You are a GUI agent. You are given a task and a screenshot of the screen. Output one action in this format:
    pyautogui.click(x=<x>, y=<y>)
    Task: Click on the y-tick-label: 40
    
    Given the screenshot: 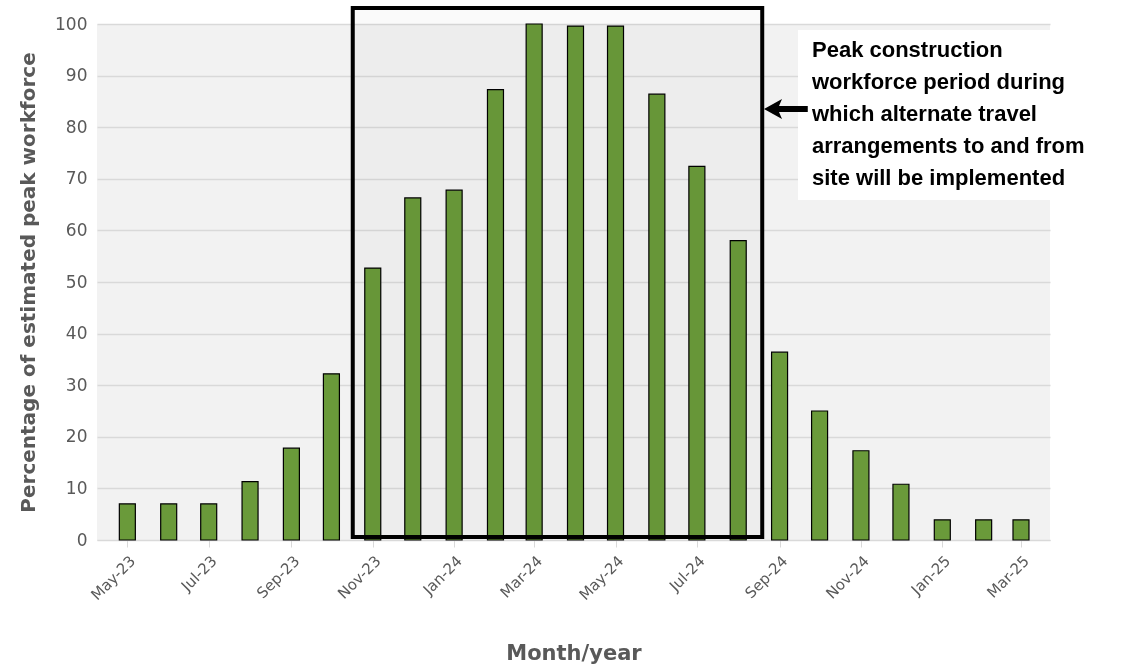 What is the action you would take?
    pyautogui.click(x=76, y=333)
    